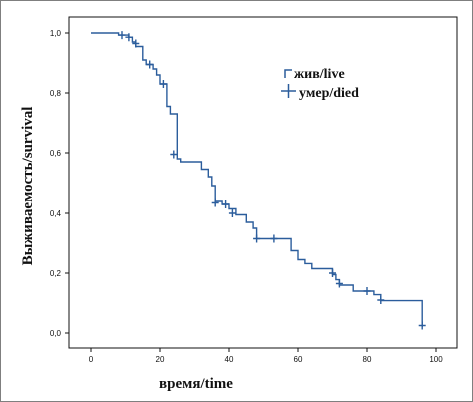 This screenshot has height=402, width=473. What do you see at coordinates (367, 359) in the screenshot?
I see `x-tick-label: 80` at bounding box center [367, 359].